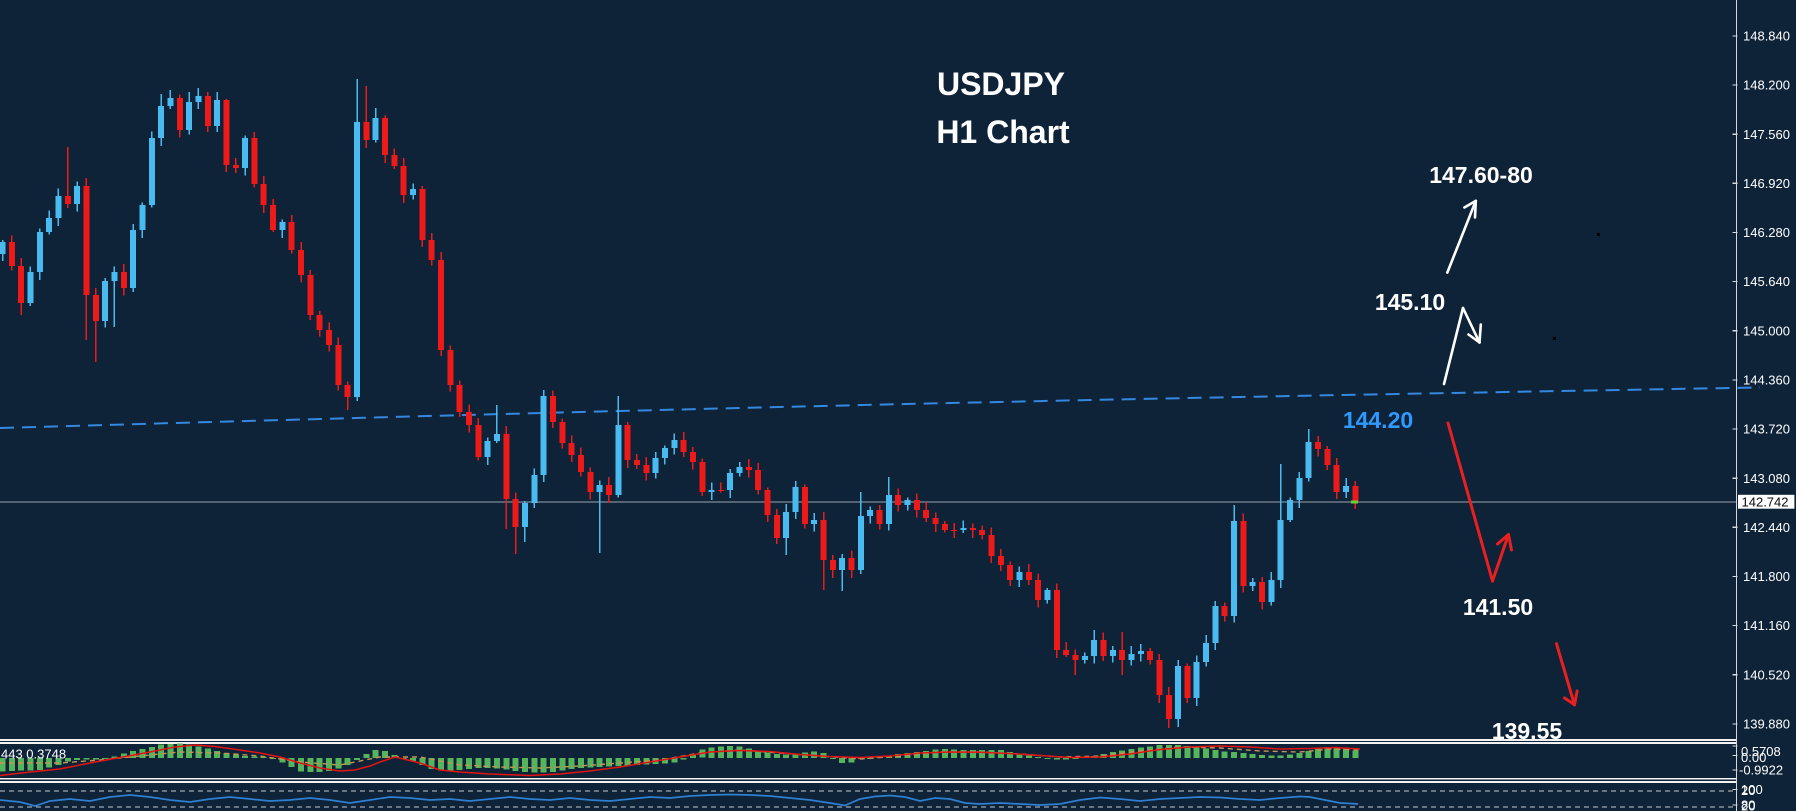  I want to click on svg-text: USDJPY, so click(1001, 84).